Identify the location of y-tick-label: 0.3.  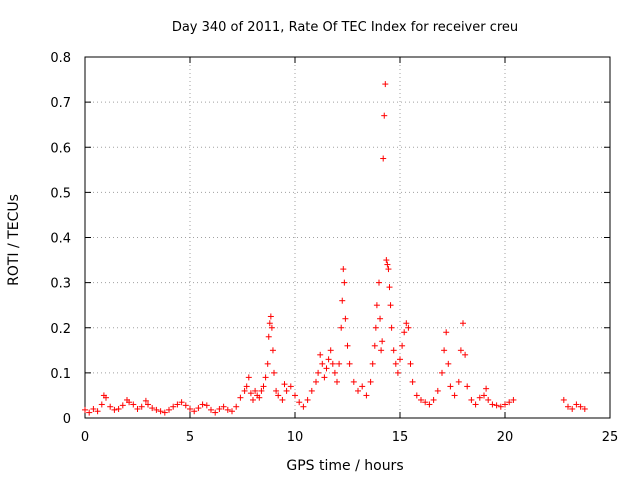
(60, 284).